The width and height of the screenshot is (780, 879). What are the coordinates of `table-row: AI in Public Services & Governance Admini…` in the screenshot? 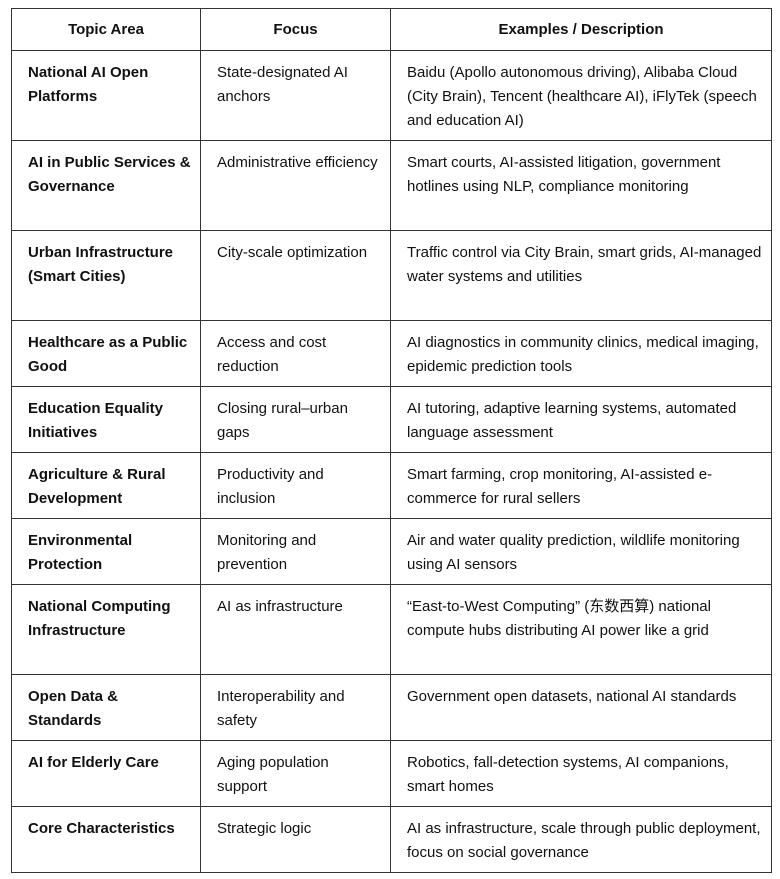 It's located at (391, 185).